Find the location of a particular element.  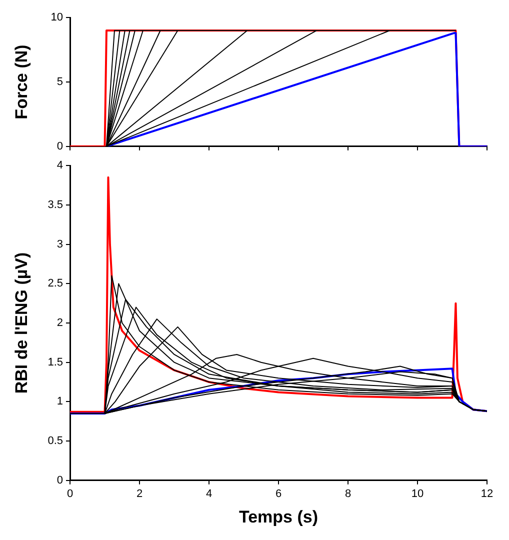

y-tick-label: 4 is located at coordinates (59, 166).